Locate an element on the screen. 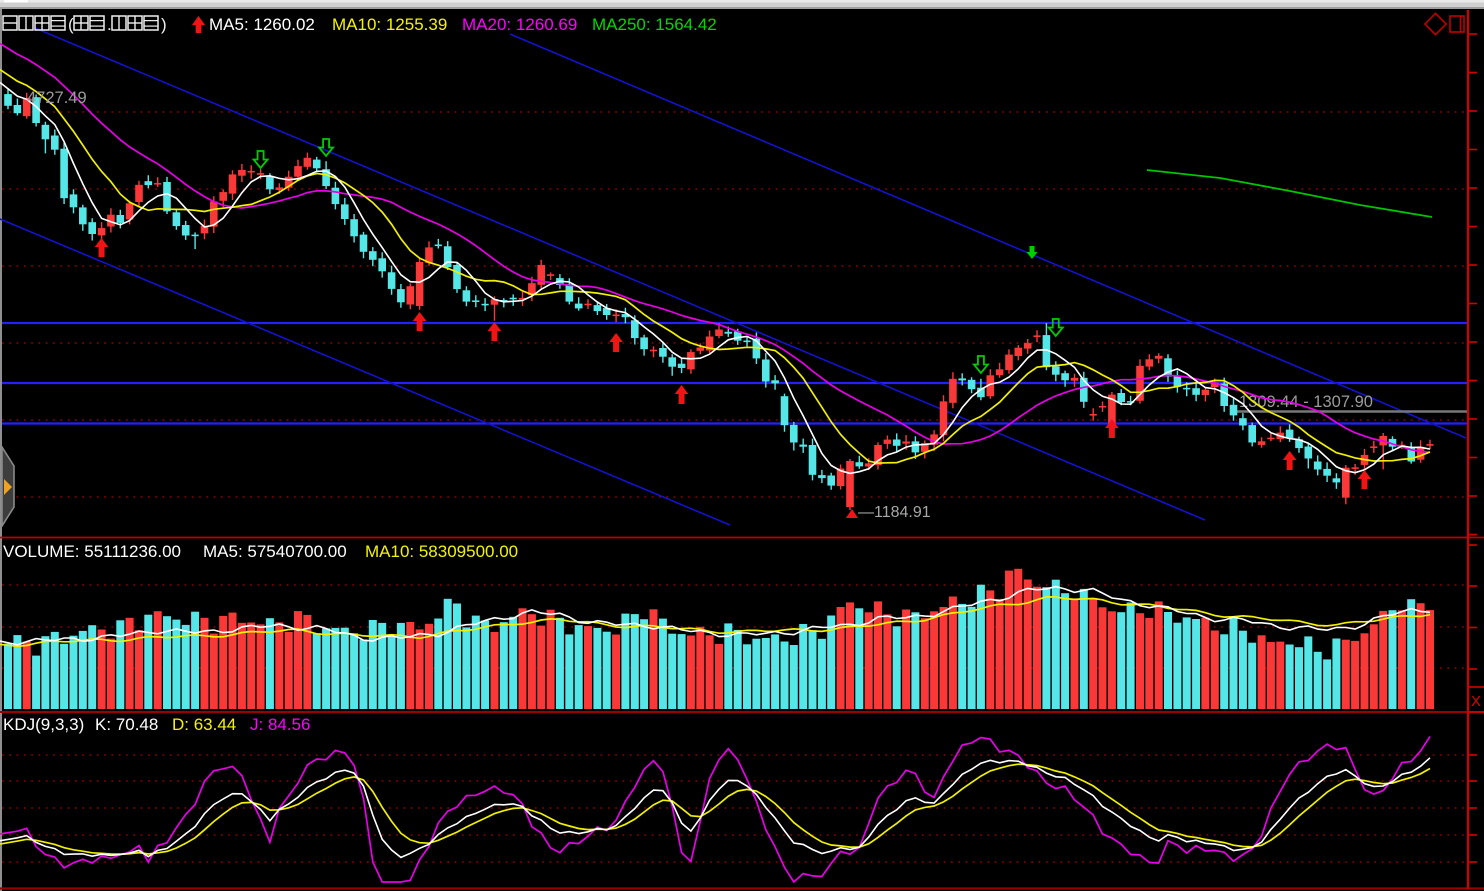  svg-text: MA5: 1260.02 is located at coordinates (262, 24).